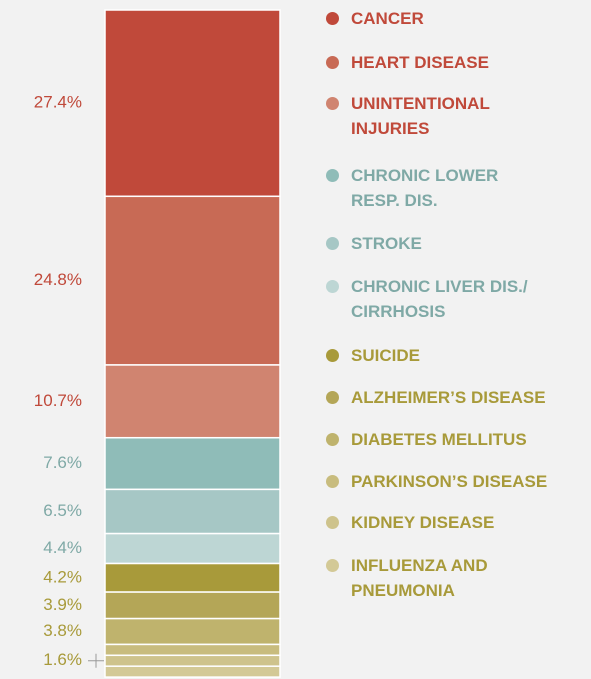  What do you see at coordinates (385, 355) in the screenshot?
I see `legend-label: SUICIDE` at bounding box center [385, 355].